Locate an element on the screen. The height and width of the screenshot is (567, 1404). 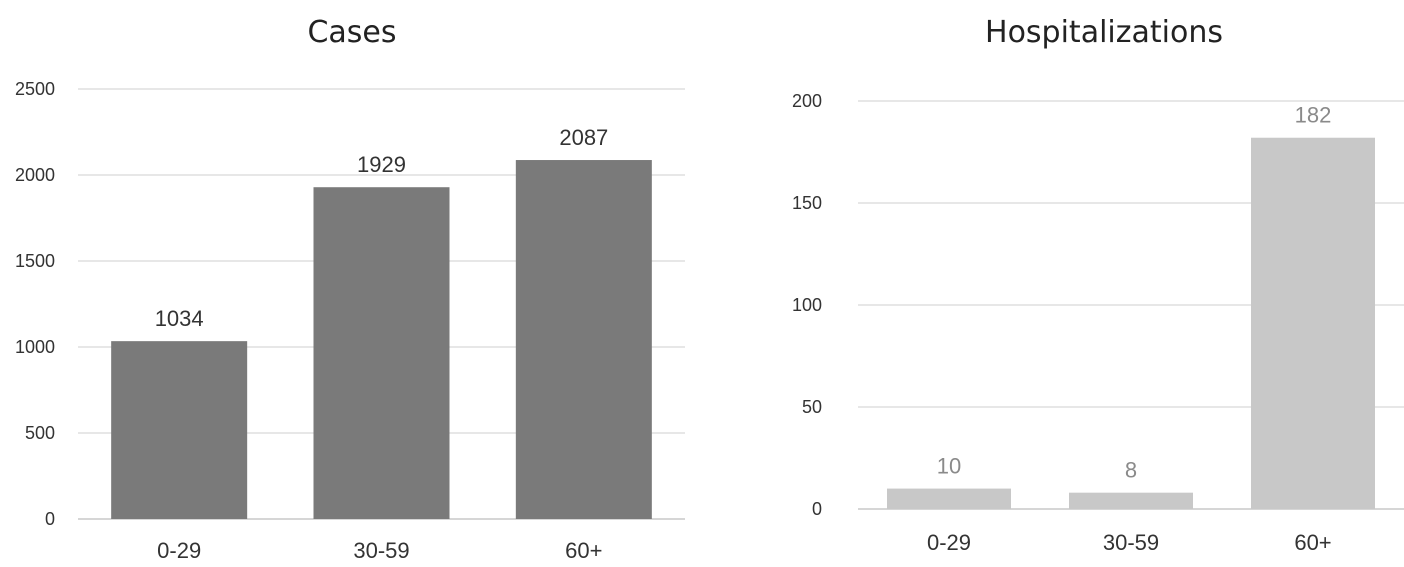
cases-category-label: 60+ is located at coordinates (583, 550).